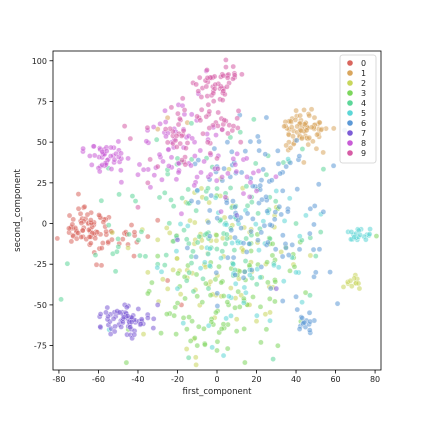 The height and width of the screenshot is (427, 423). What do you see at coordinates (42, 142) in the screenshot?
I see `y-tick-label: 50` at bounding box center [42, 142].